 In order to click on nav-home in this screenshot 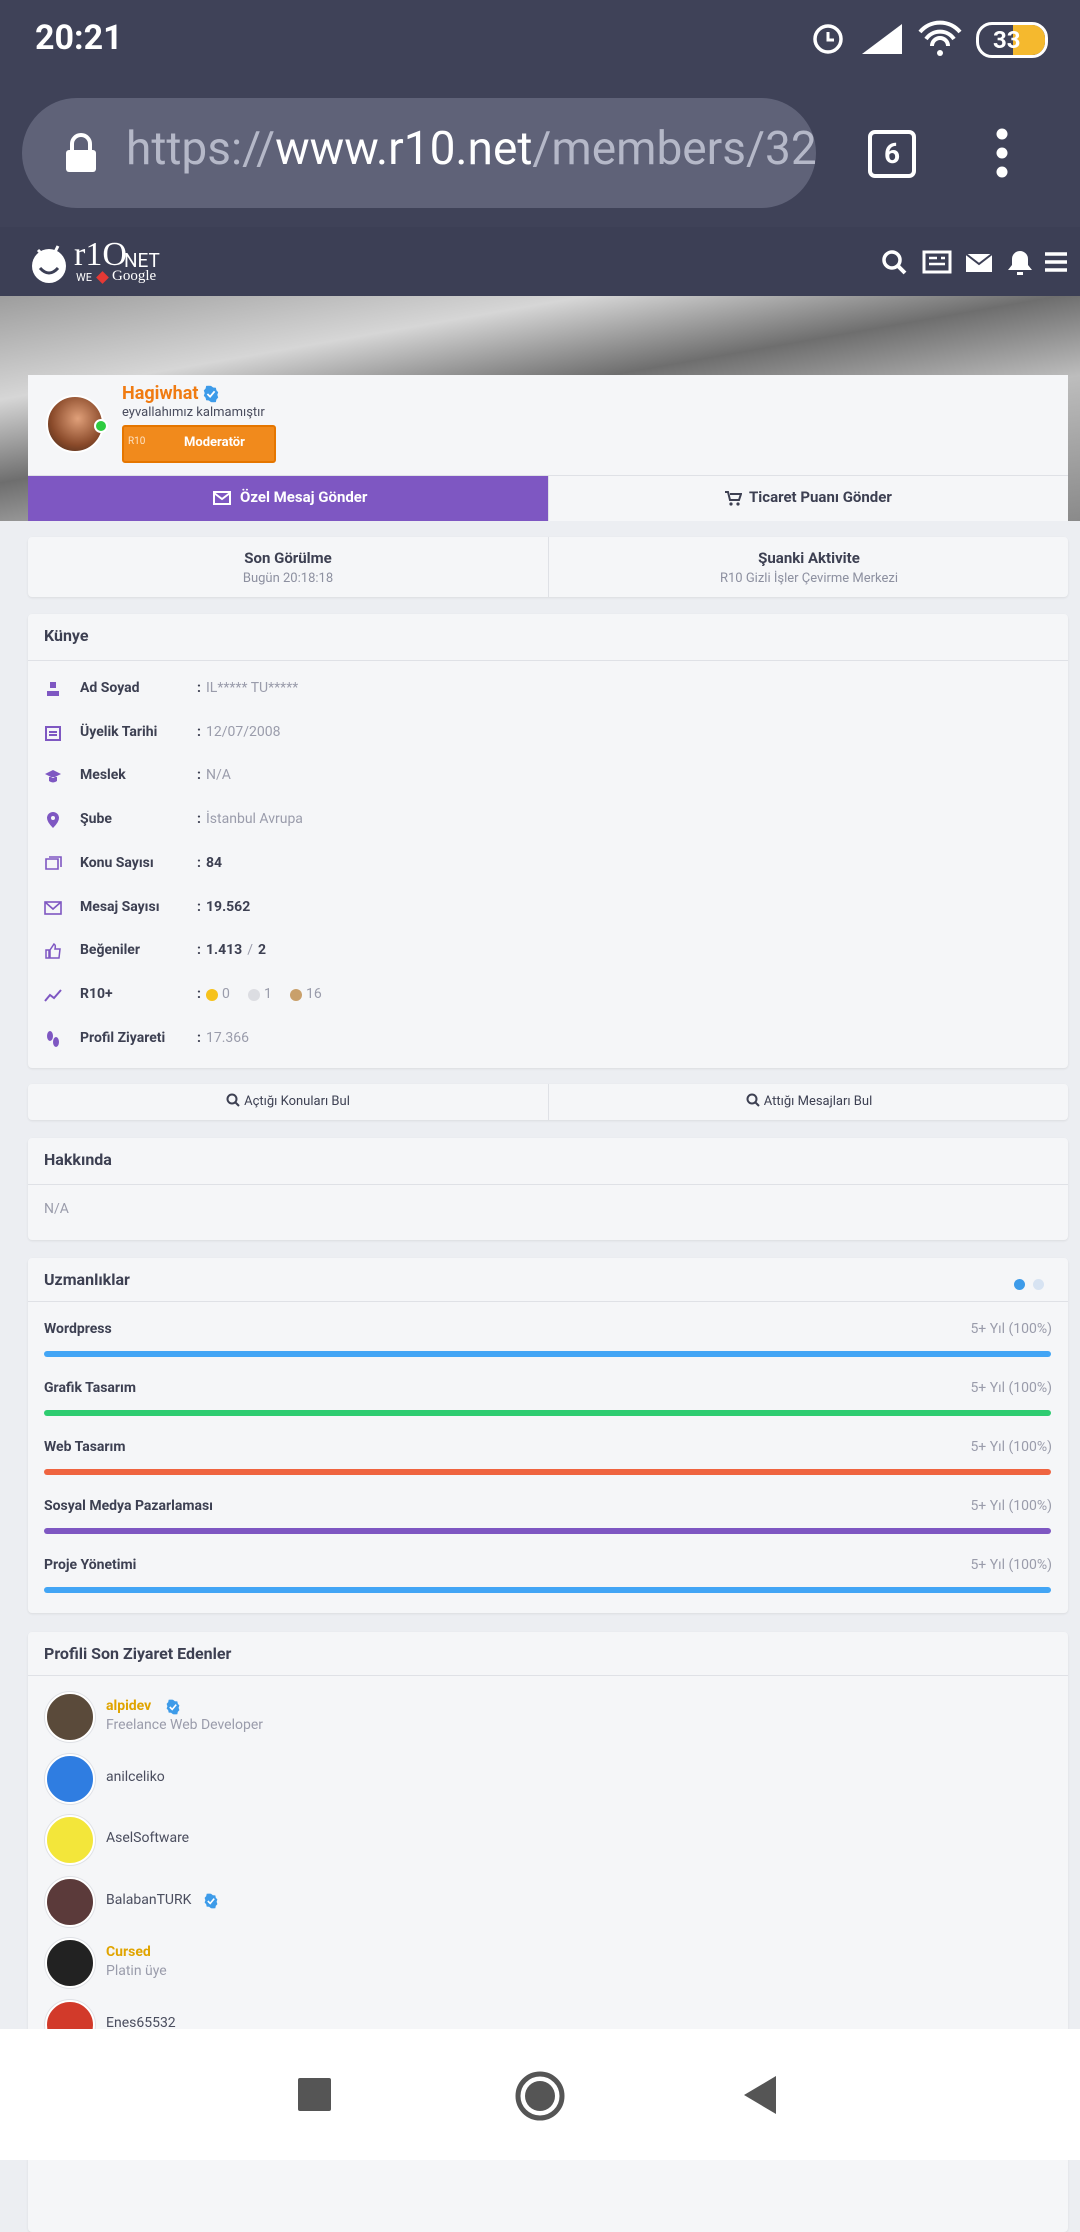, I will do `click(540, 2096)`.